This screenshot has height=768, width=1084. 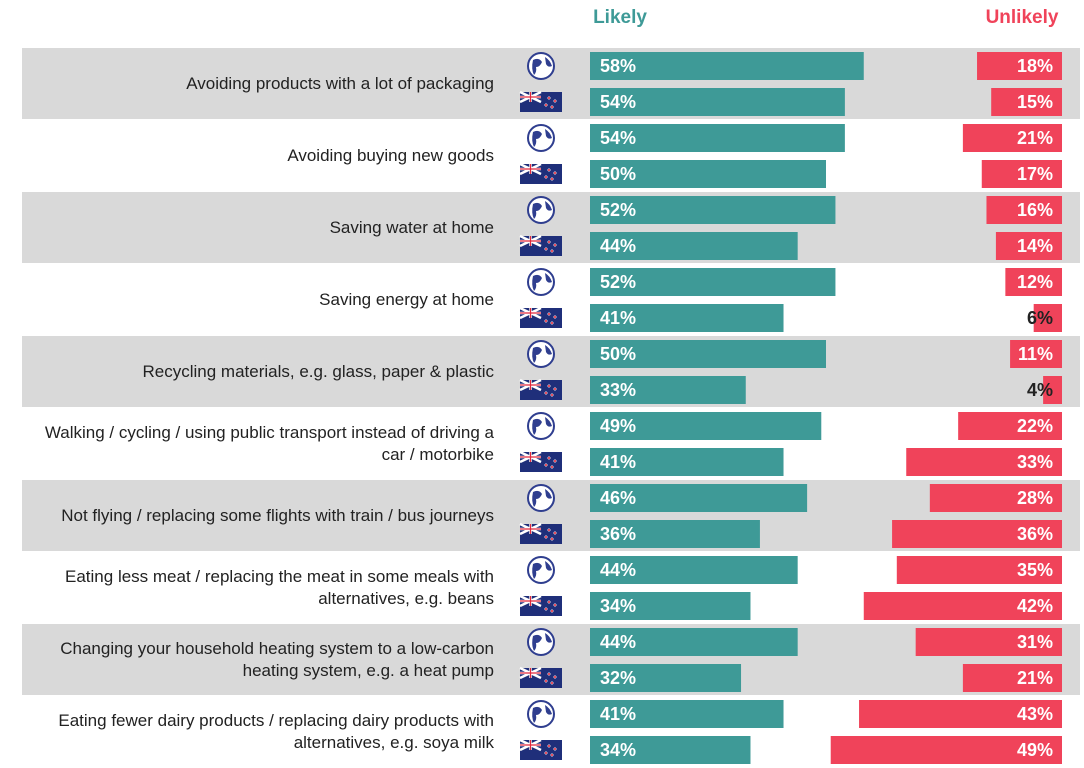 I want to click on value-label: 46%, so click(x=618, y=498).